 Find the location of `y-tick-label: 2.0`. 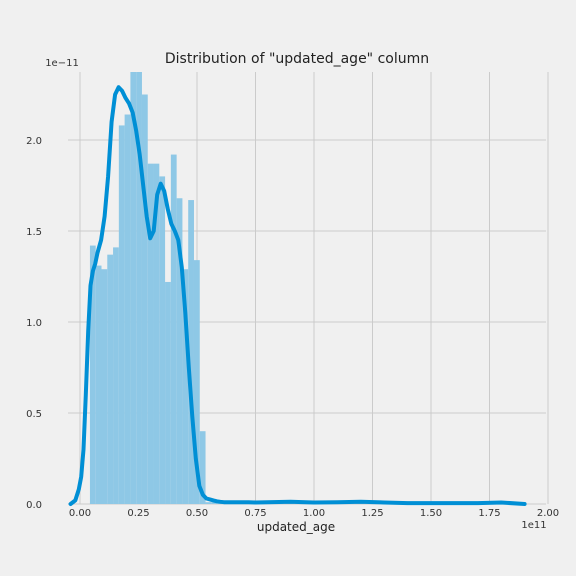

y-tick-label: 2.0 is located at coordinates (34, 141).